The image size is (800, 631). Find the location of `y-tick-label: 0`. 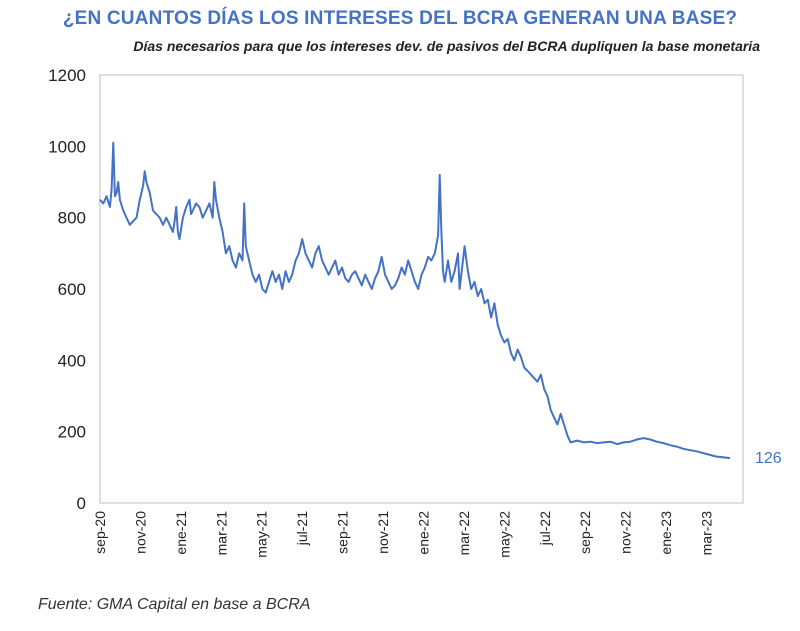

y-tick-label: 0 is located at coordinates (81, 503).